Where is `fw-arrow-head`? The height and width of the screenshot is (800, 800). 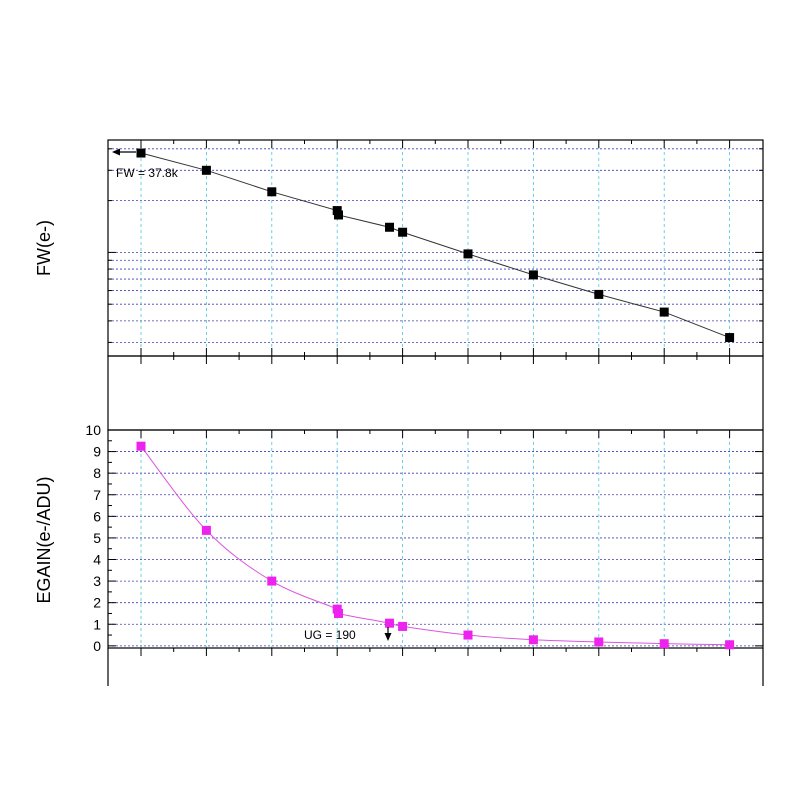 fw-arrow-head is located at coordinates (116, 152).